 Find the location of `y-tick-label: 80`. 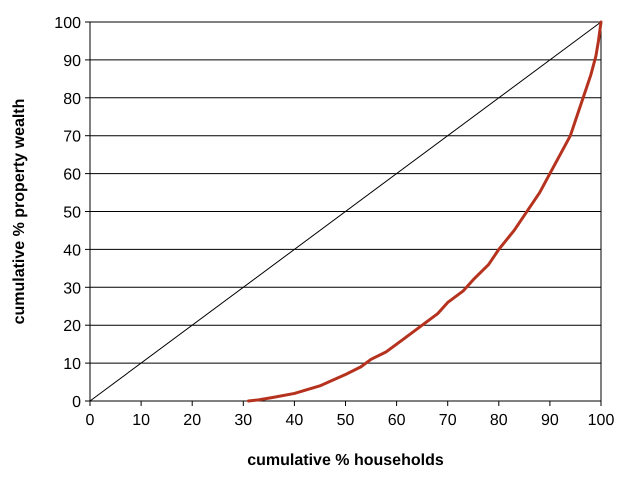

y-tick-label: 80 is located at coordinates (72, 99).